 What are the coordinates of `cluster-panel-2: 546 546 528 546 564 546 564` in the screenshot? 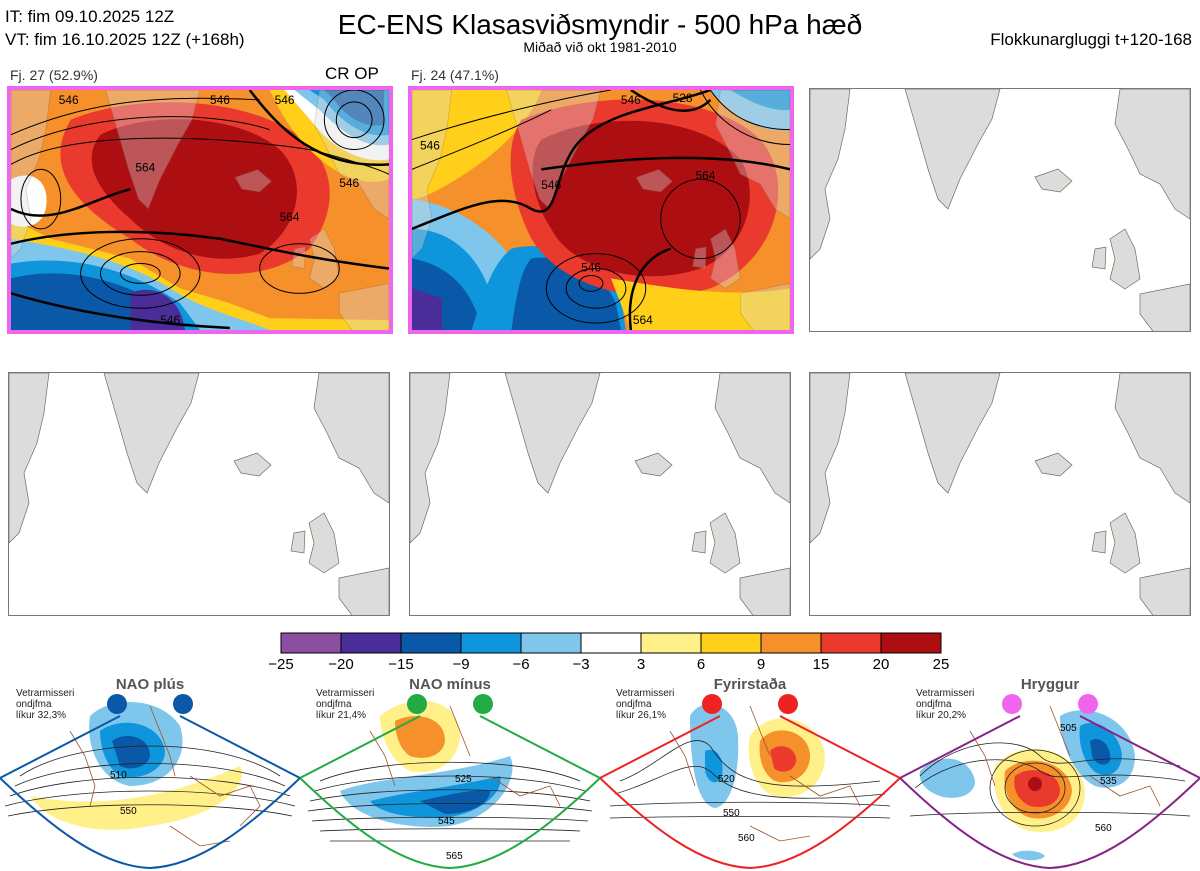 It's located at (601, 210).